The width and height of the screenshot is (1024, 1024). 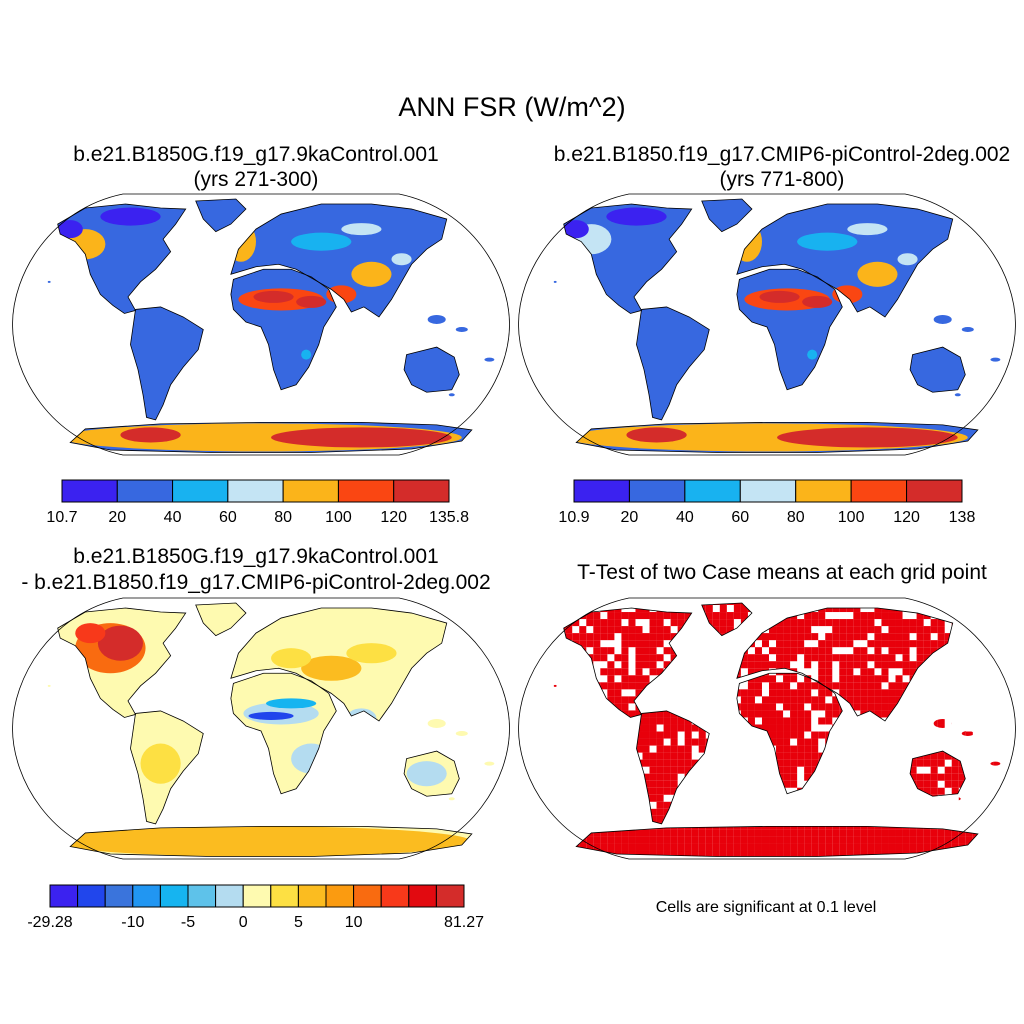 I want to click on colorbar-tick-label: -10, so click(x=132, y=922).